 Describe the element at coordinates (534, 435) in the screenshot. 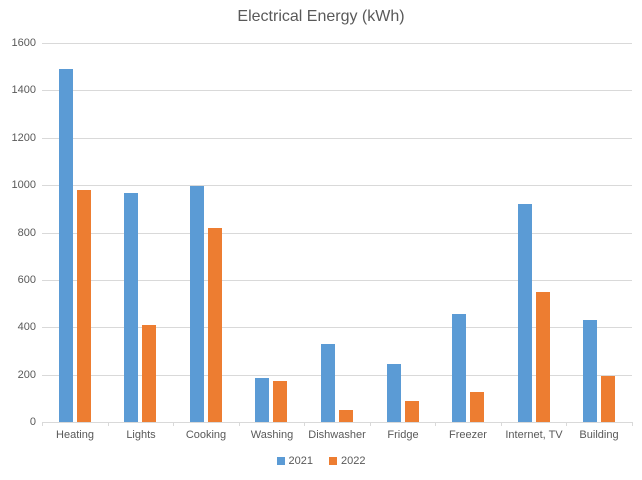

I see `x-axis-label-internet-tv: Internet, TV` at that location.